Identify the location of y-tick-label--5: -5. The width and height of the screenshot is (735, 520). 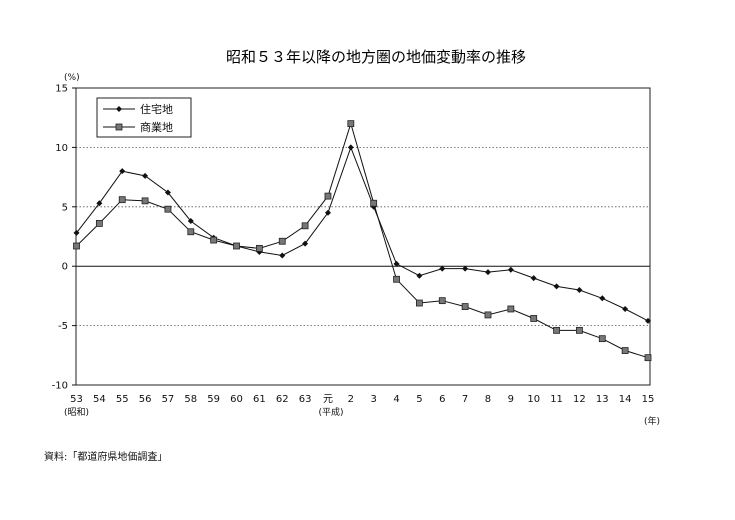
(63, 326).